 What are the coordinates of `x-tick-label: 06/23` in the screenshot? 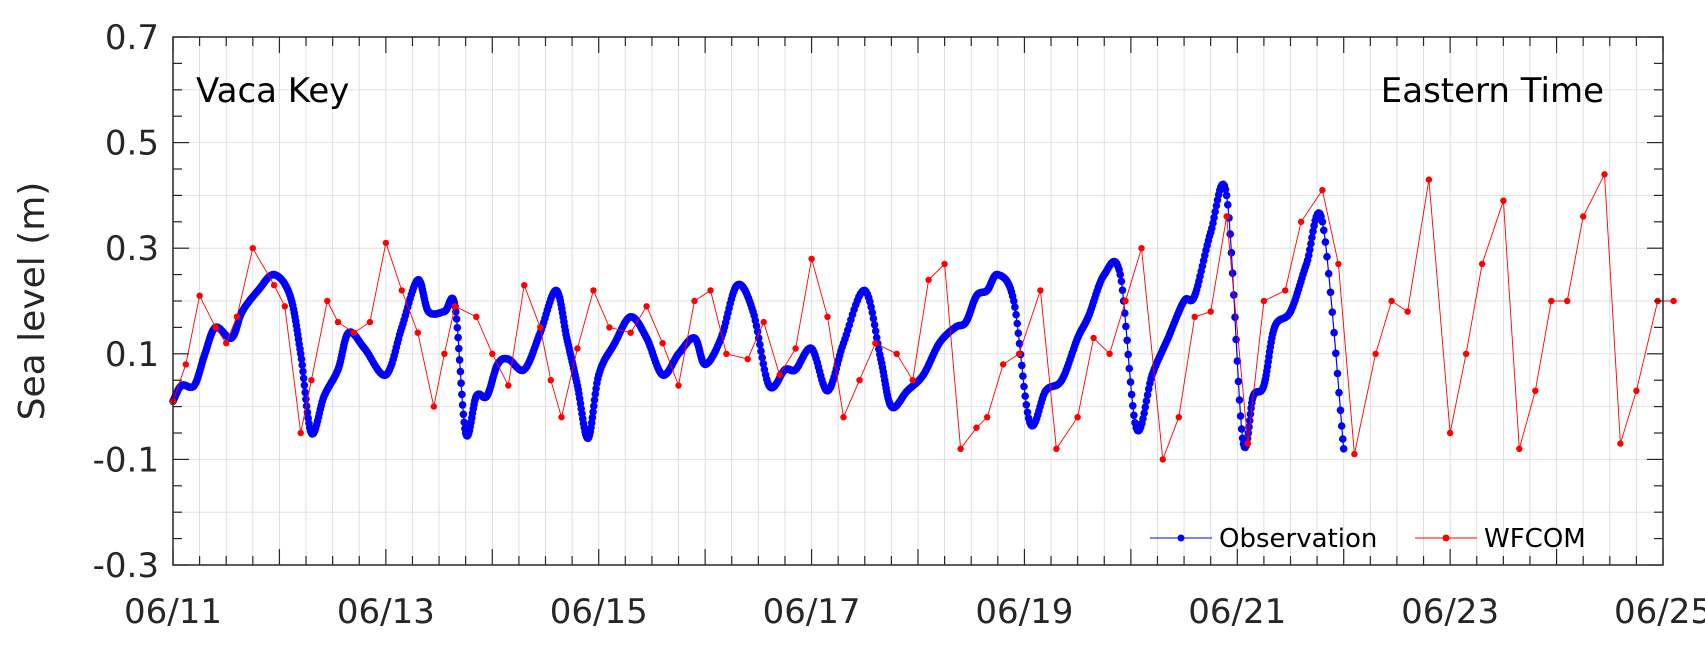 It's located at (1450, 612).